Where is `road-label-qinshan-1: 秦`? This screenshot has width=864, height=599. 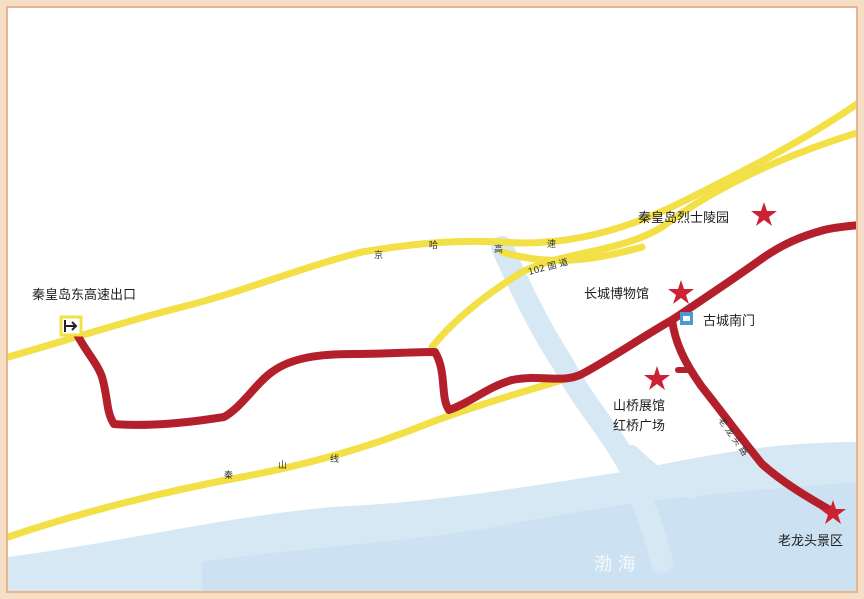 road-label-qinshan-1: 秦 is located at coordinates (228, 475).